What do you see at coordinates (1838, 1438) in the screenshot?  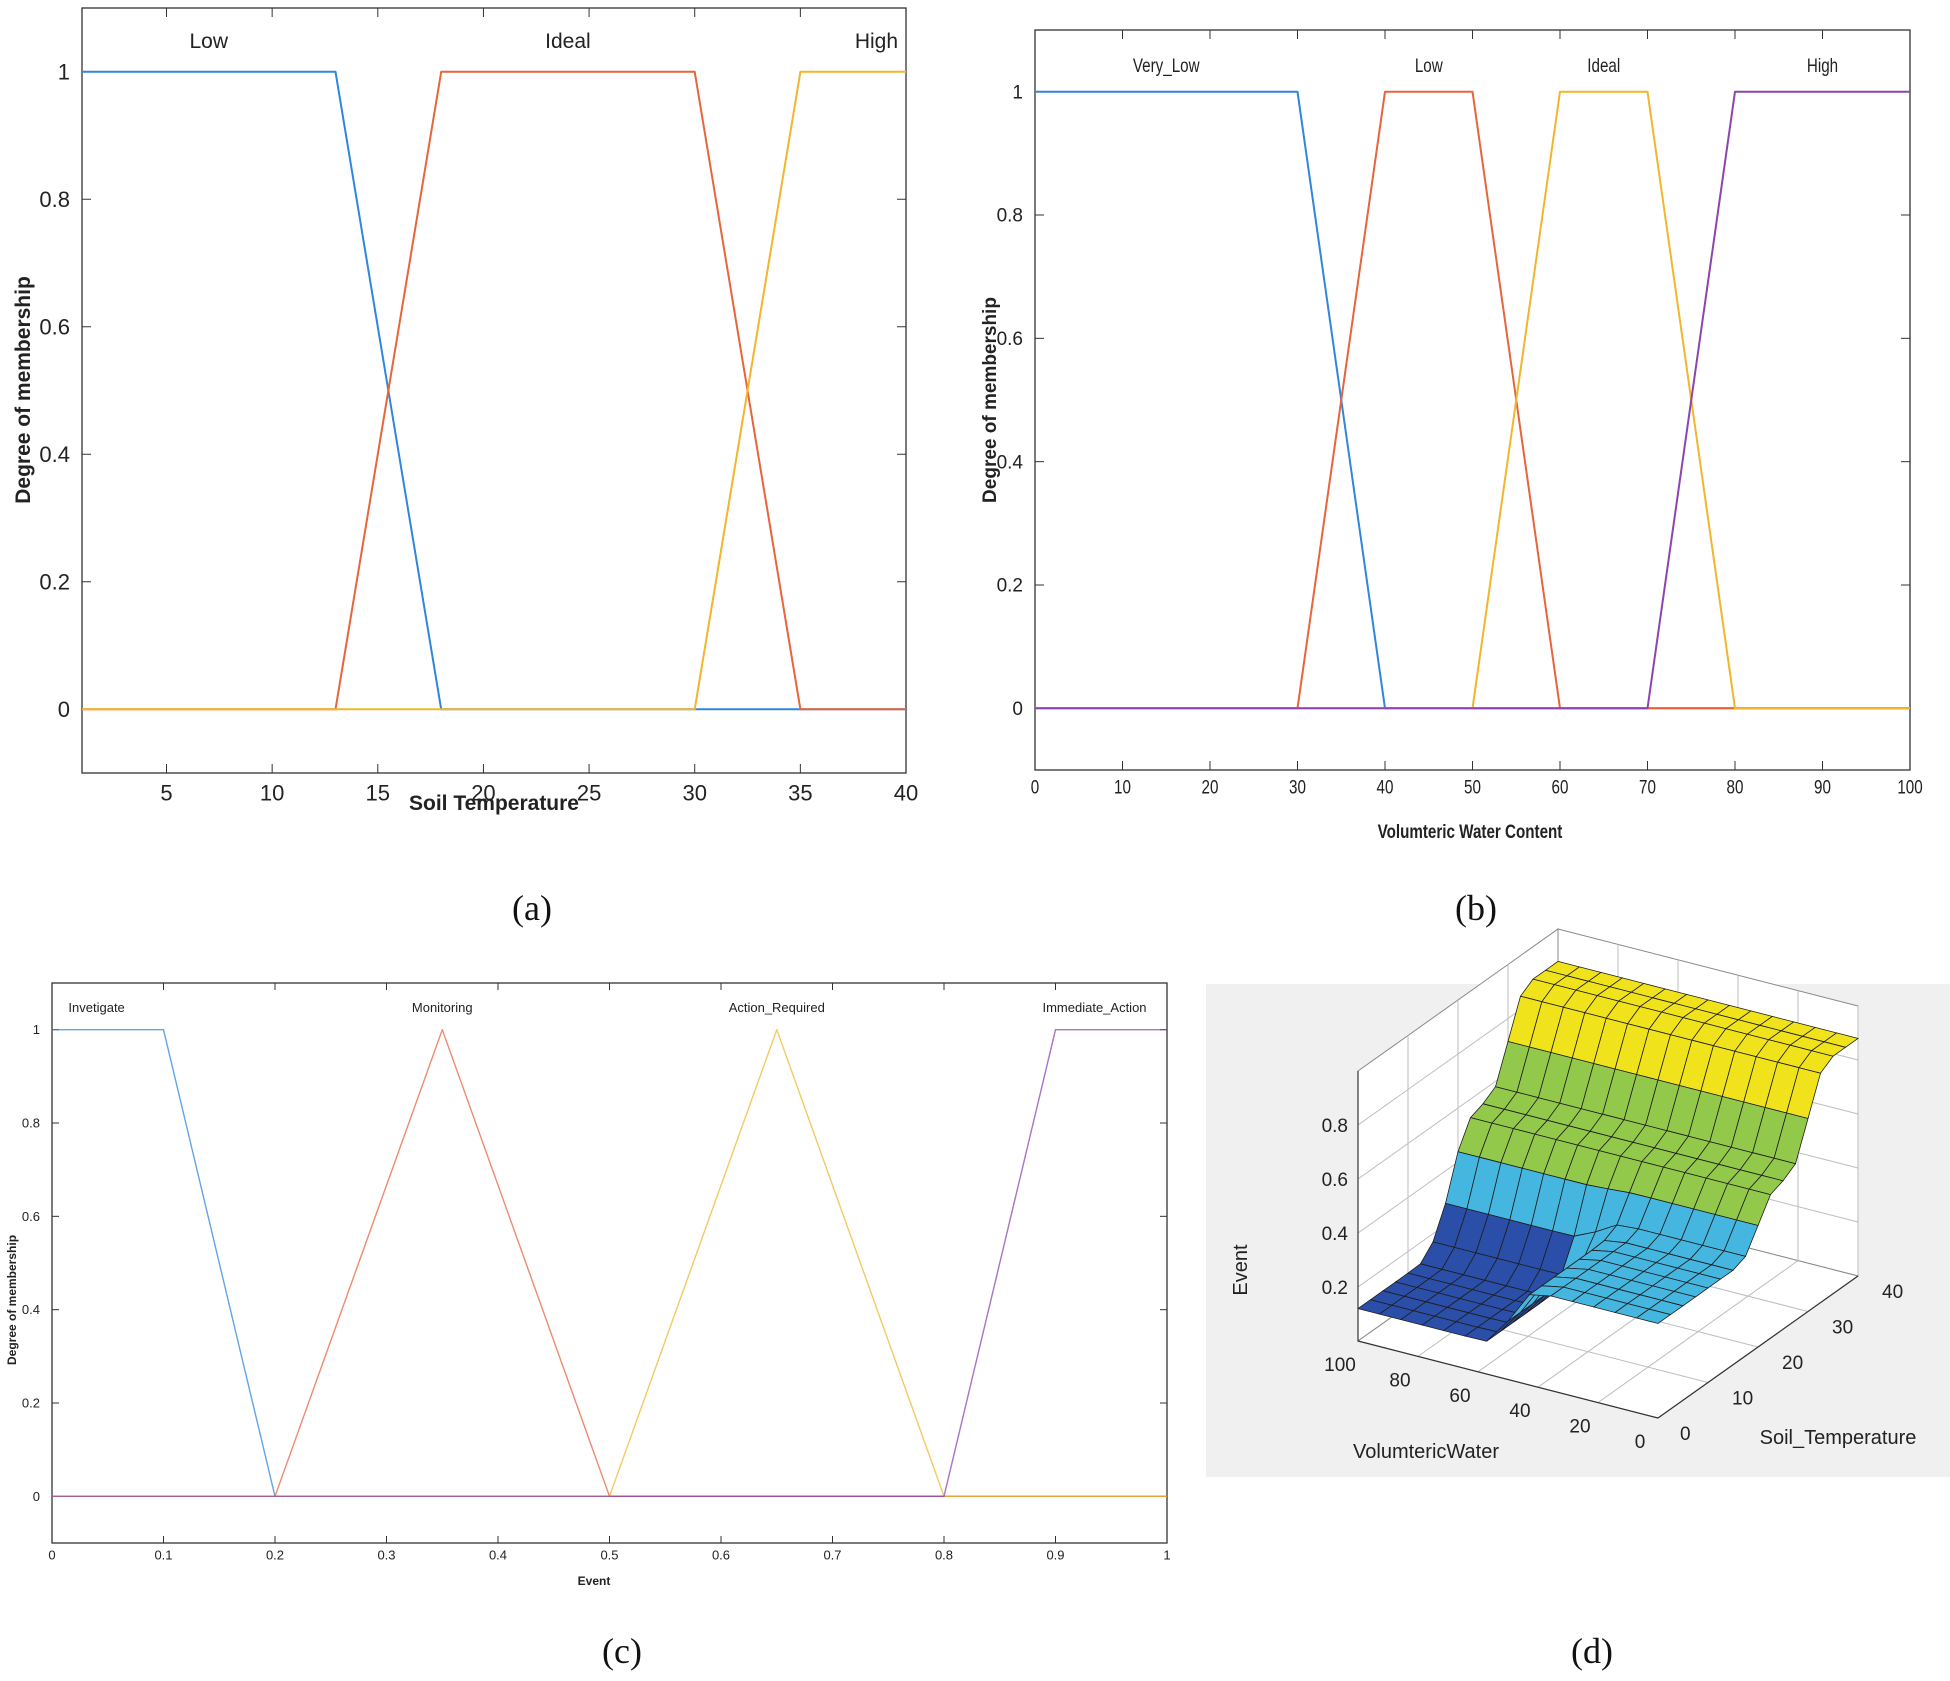 I see `y-axis-label: Soil_Temperature` at bounding box center [1838, 1438].